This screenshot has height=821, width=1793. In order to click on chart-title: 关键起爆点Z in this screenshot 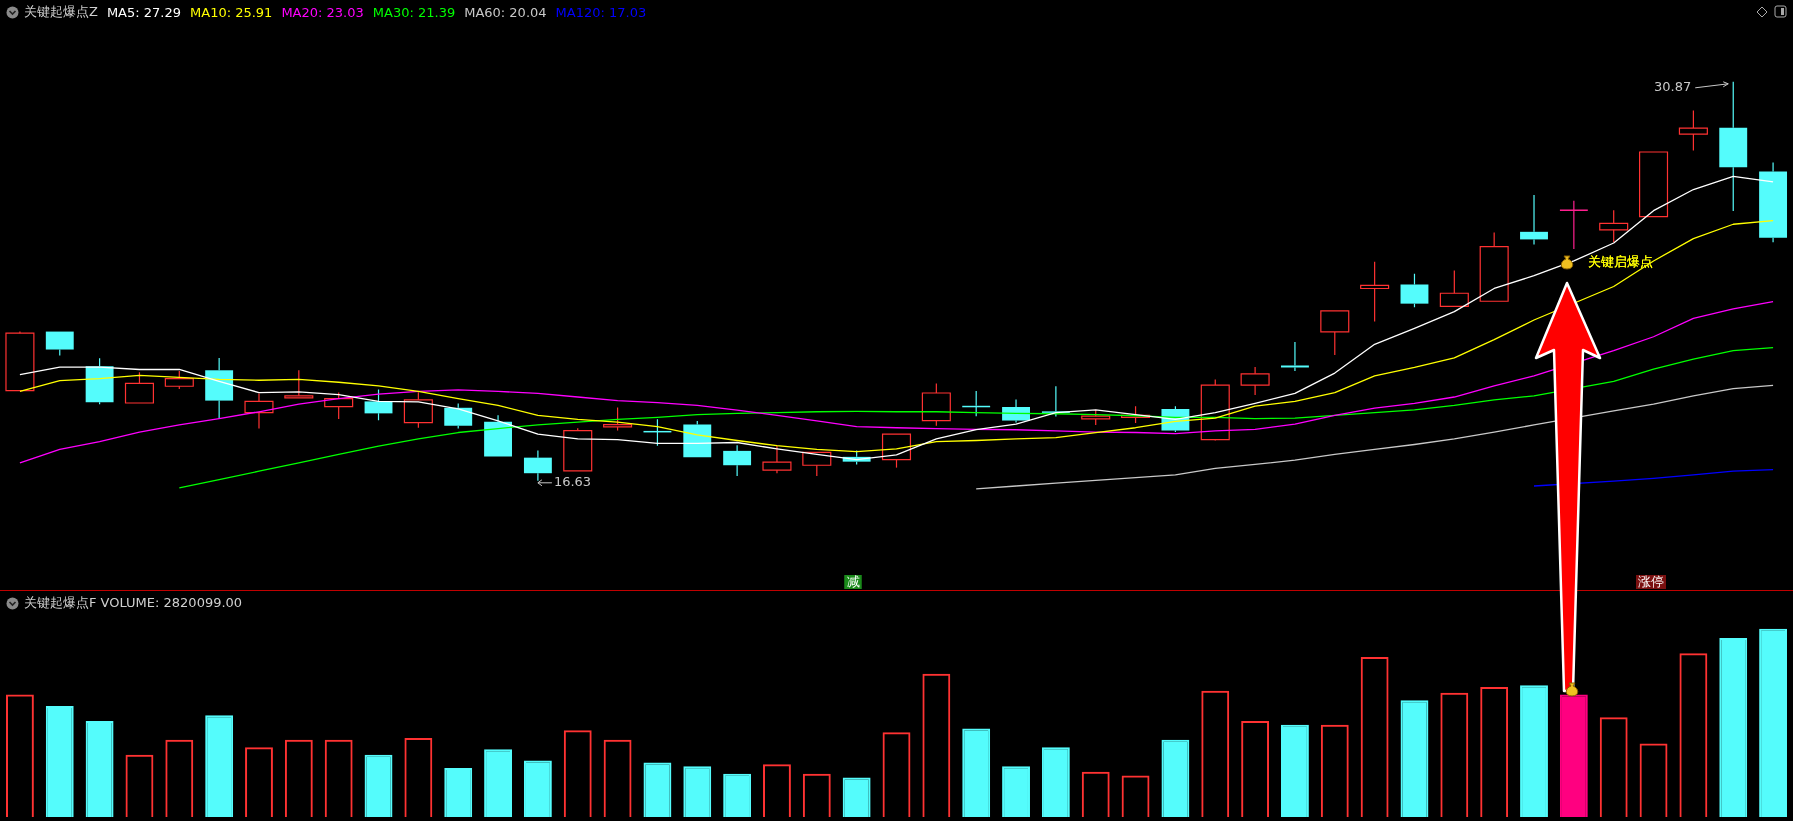, I will do `click(61, 12)`.